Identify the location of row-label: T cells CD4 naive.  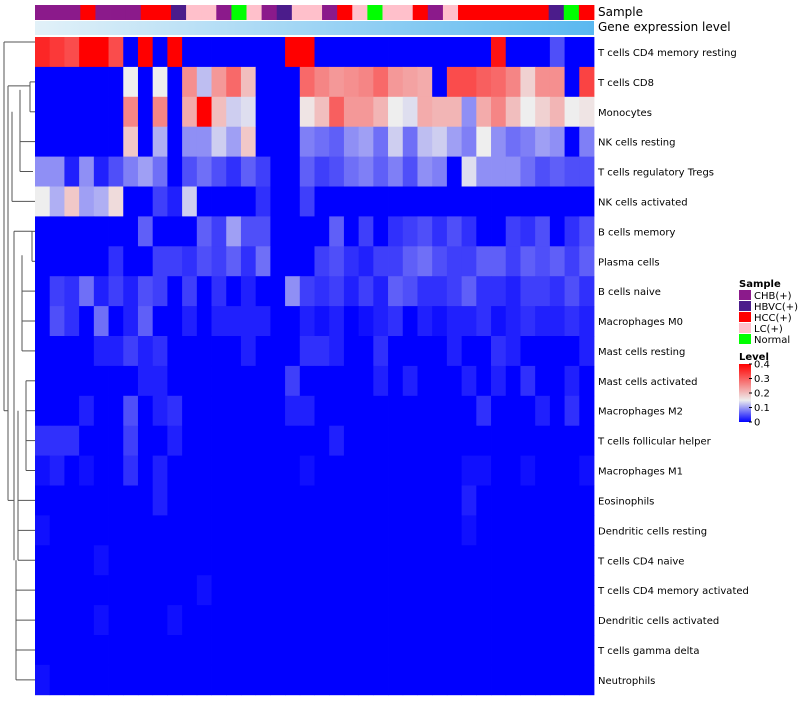
(640, 561).